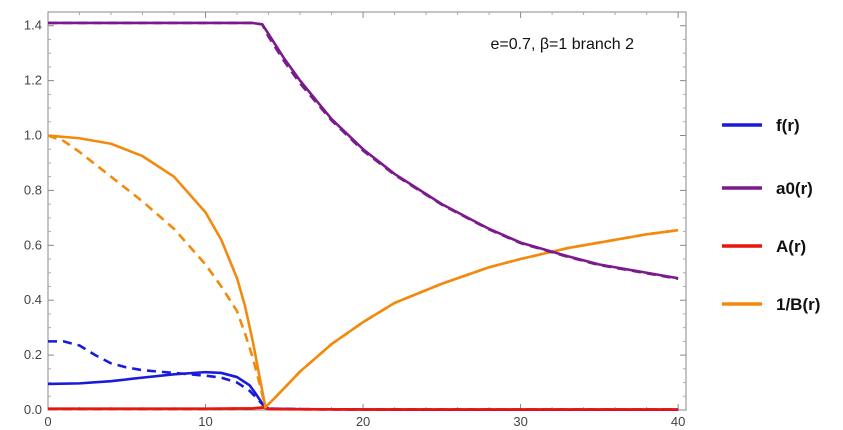 This screenshot has width=843, height=430. I want to click on chart-annotation: e=0.7, β=1 branch 2, so click(562, 44).